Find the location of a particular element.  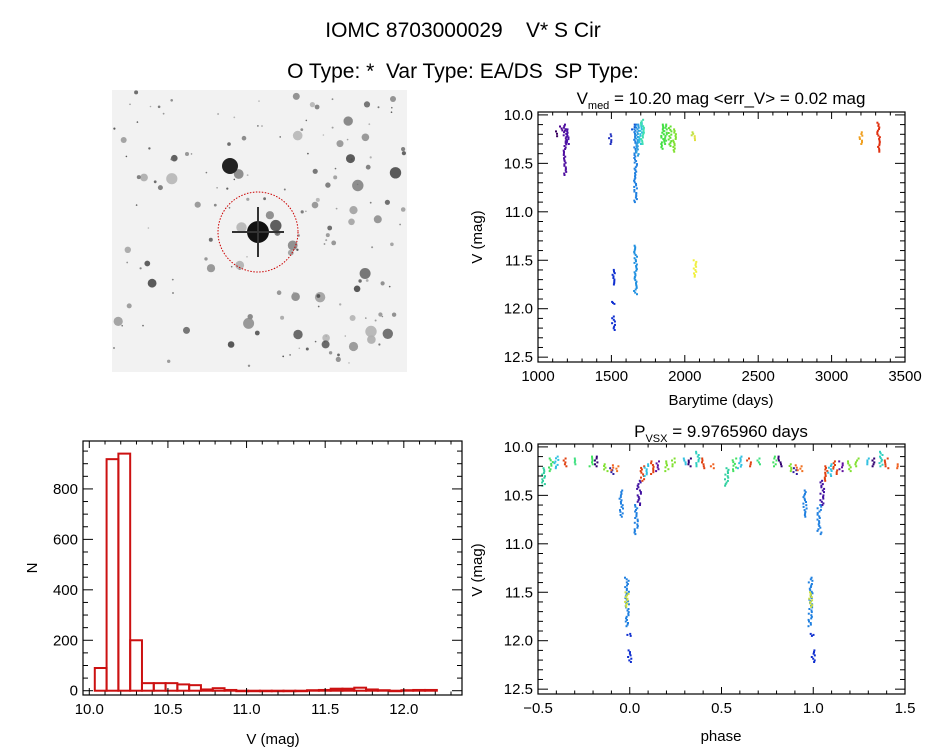

x-tick-label: 3500 is located at coordinates (904, 376).